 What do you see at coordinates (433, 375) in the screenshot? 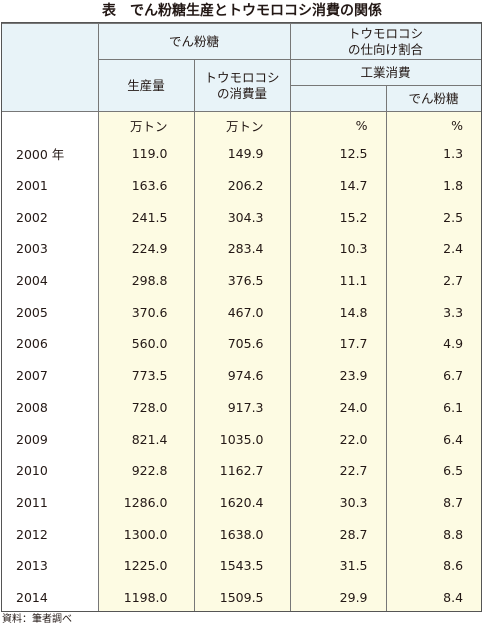
I see `starch-share-cell: 6.7` at bounding box center [433, 375].